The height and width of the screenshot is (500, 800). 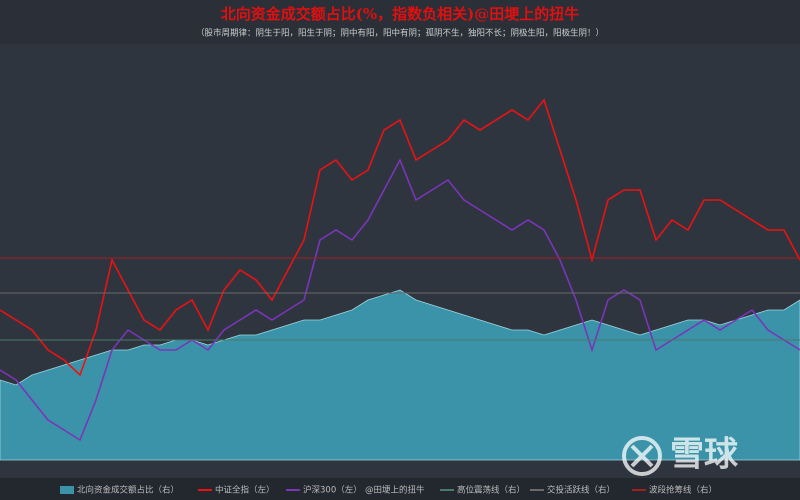 What do you see at coordinates (332, 490) in the screenshot?
I see `legend-label: 沪深300（左）` at bounding box center [332, 490].